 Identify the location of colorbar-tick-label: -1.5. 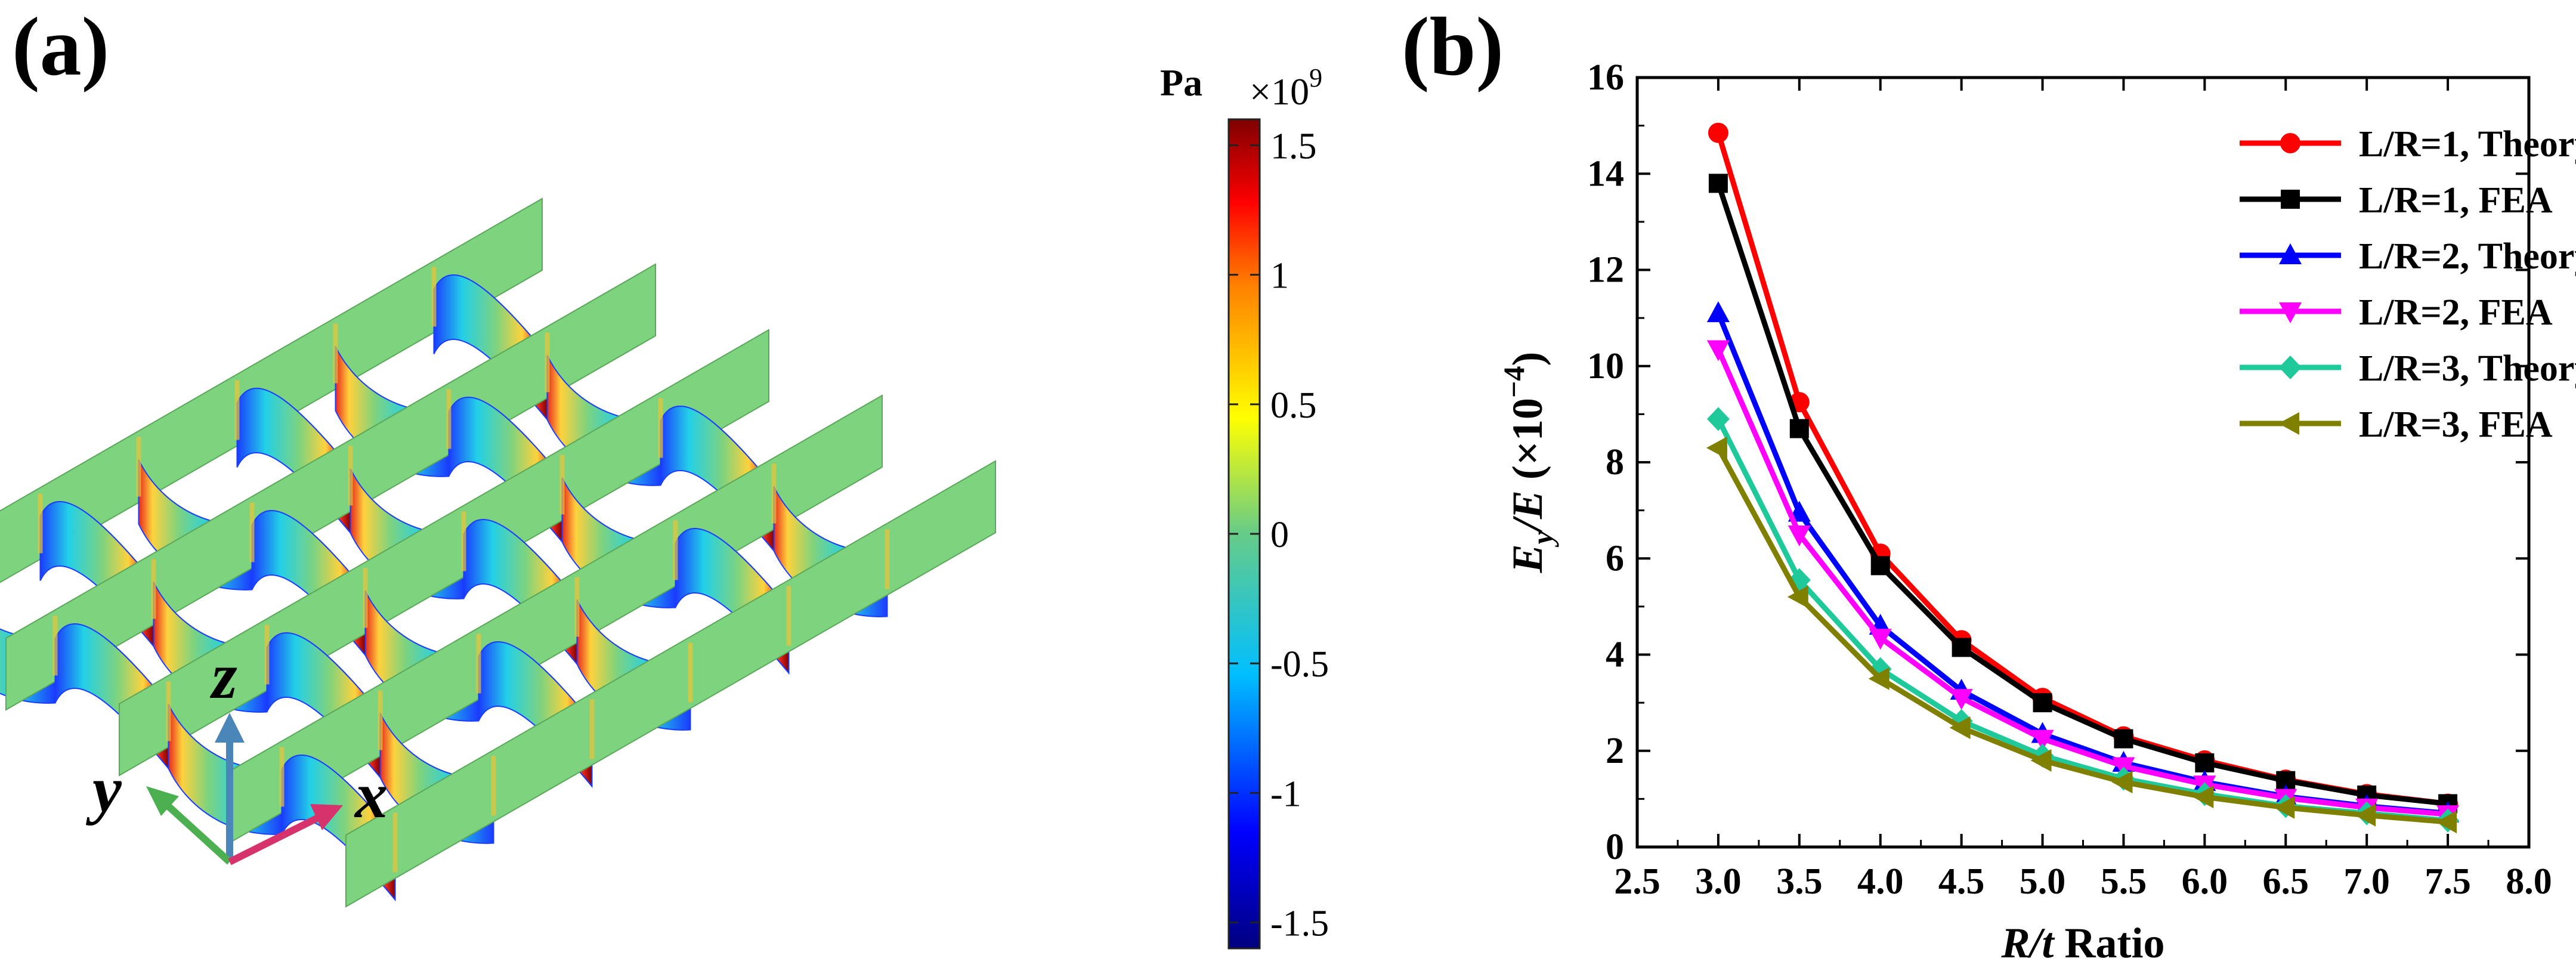
(1299, 924).